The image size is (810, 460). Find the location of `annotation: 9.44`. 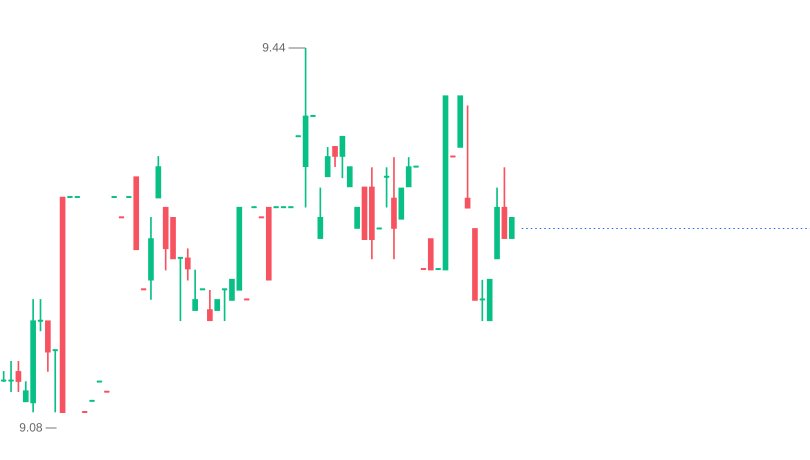

annotation: 9.44 is located at coordinates (274, 47).